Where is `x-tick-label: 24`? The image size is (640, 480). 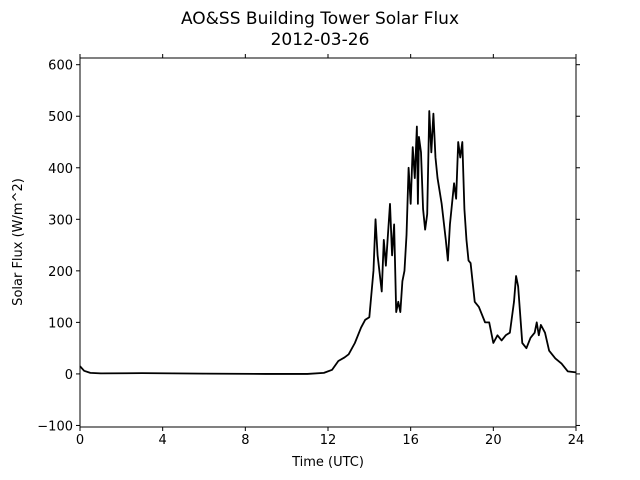
x-tick-label: 24 is located at coordinates (576, 440).